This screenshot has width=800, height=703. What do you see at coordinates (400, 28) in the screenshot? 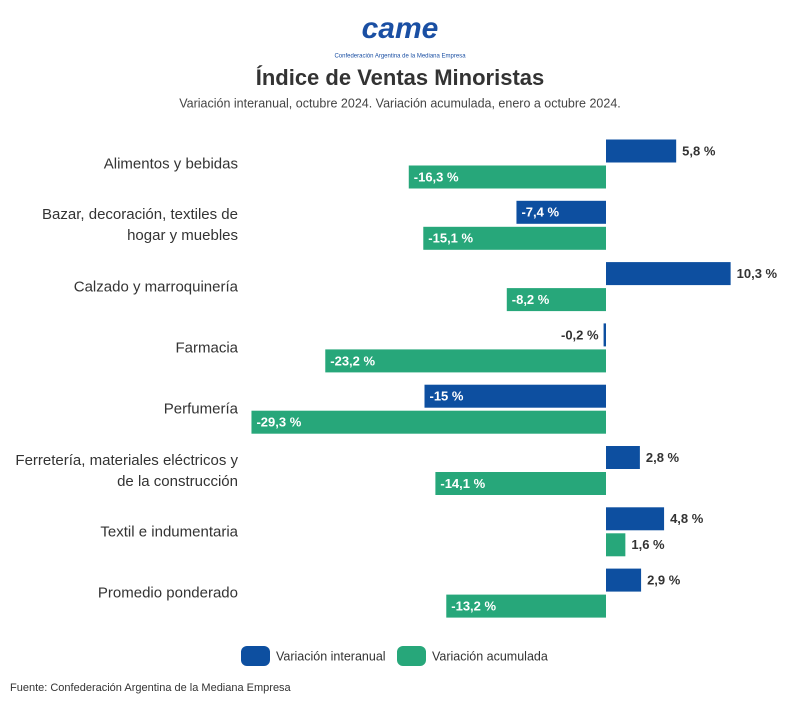
I see `logo: came` at bounding box center [400, 28].